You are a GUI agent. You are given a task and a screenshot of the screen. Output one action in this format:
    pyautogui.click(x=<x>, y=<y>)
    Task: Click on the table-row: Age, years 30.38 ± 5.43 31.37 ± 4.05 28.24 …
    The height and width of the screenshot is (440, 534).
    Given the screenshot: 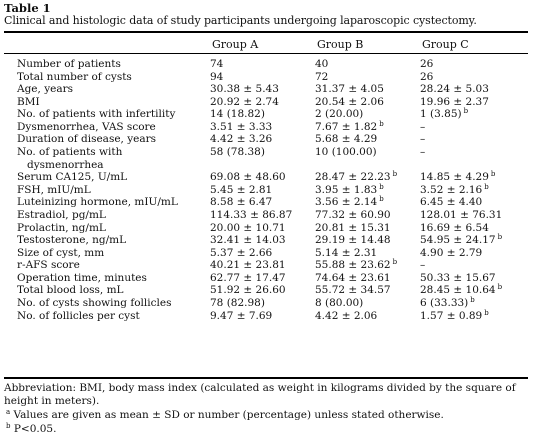 What is the action you would take?
    pyautogui.click(x=267, y=89)
    